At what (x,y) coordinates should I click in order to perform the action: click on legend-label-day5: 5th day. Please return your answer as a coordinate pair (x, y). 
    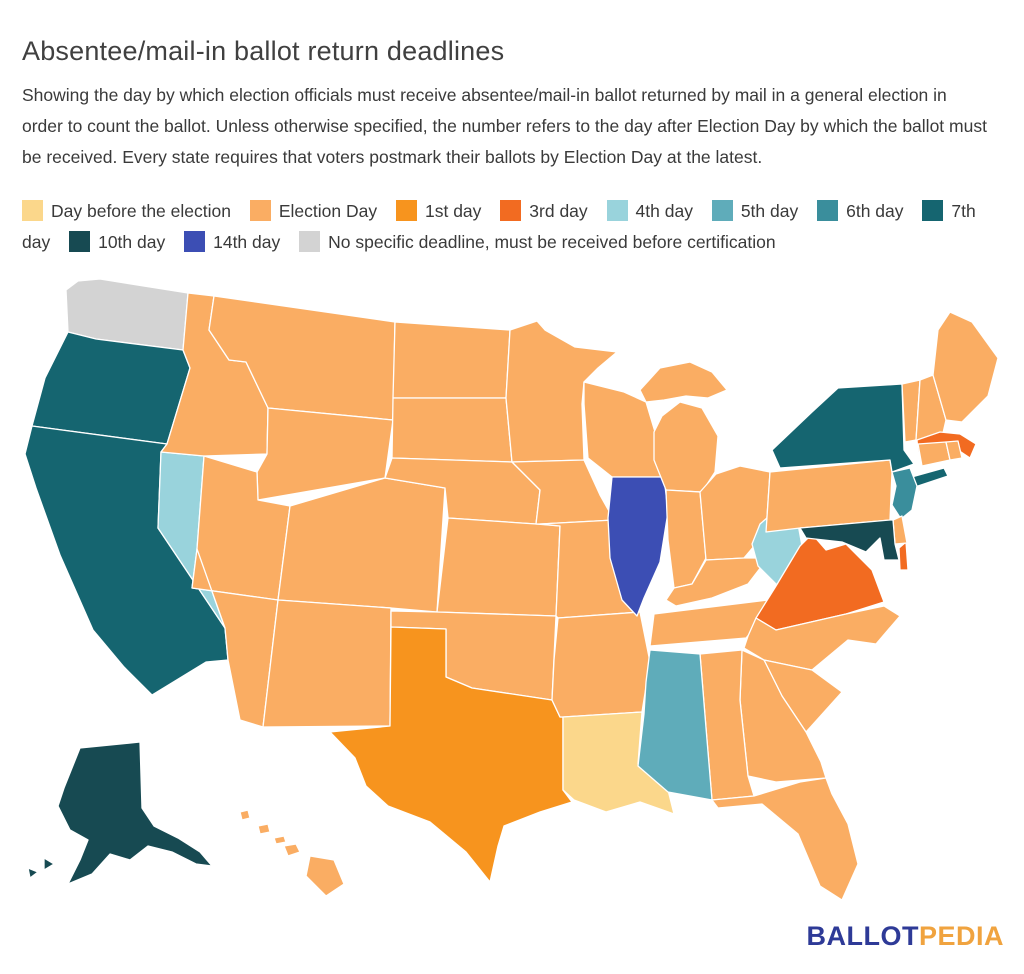
    Looking at the image, I should click on (769, 211).